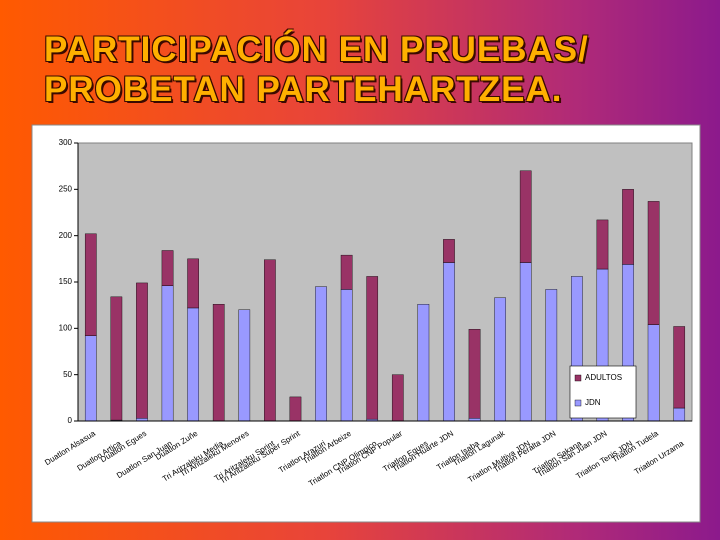 The image size is (720, 540). What do you see at coordinates (66, 142) in the screenshot?
I see `y-tick-label: 300` at bounding box center [66, 142].